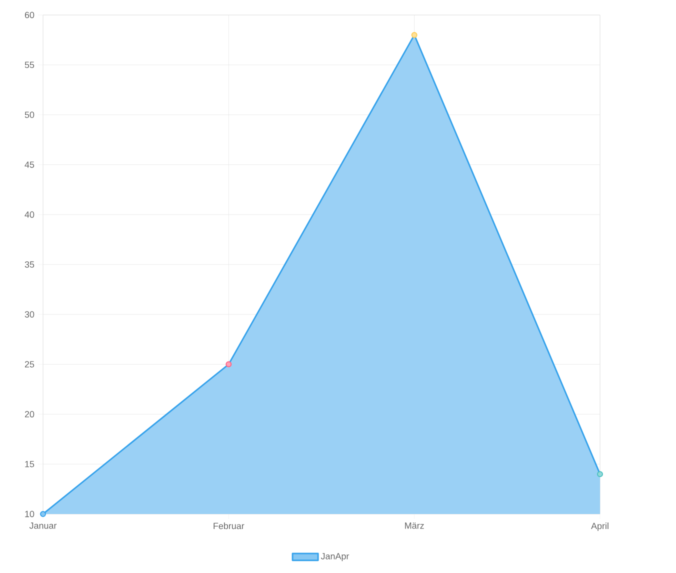 This screenshot has height=573, width=676. Describe the element at coordinates (229, 526) in the screenshot. I see `x-tick-label: Februar` at that location.